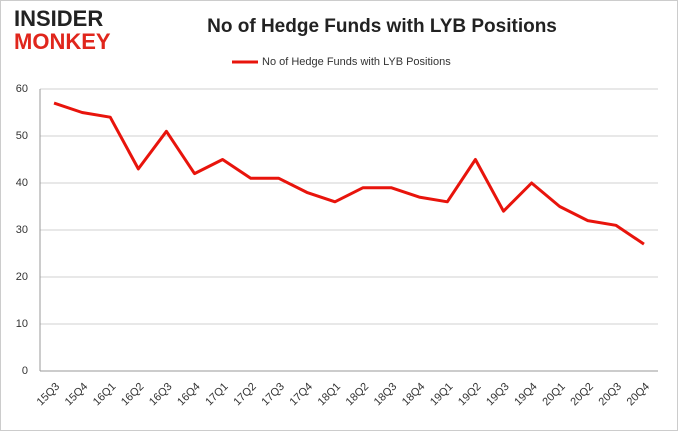 The height and width of the screenshot is (431, 678). Describe the element at coordinates (470, 395) in the screenshot. I see `x-tick-label: 19Q2` at that location.